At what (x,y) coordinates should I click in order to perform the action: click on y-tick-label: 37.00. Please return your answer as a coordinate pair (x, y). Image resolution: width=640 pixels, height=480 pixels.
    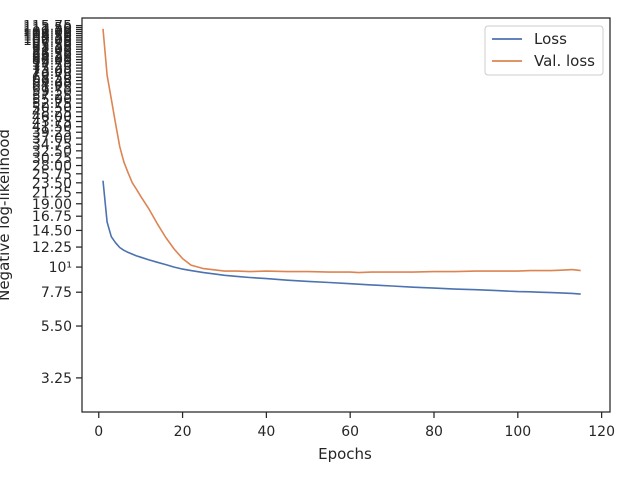
    Looking at the image, I should click on (52, 139).